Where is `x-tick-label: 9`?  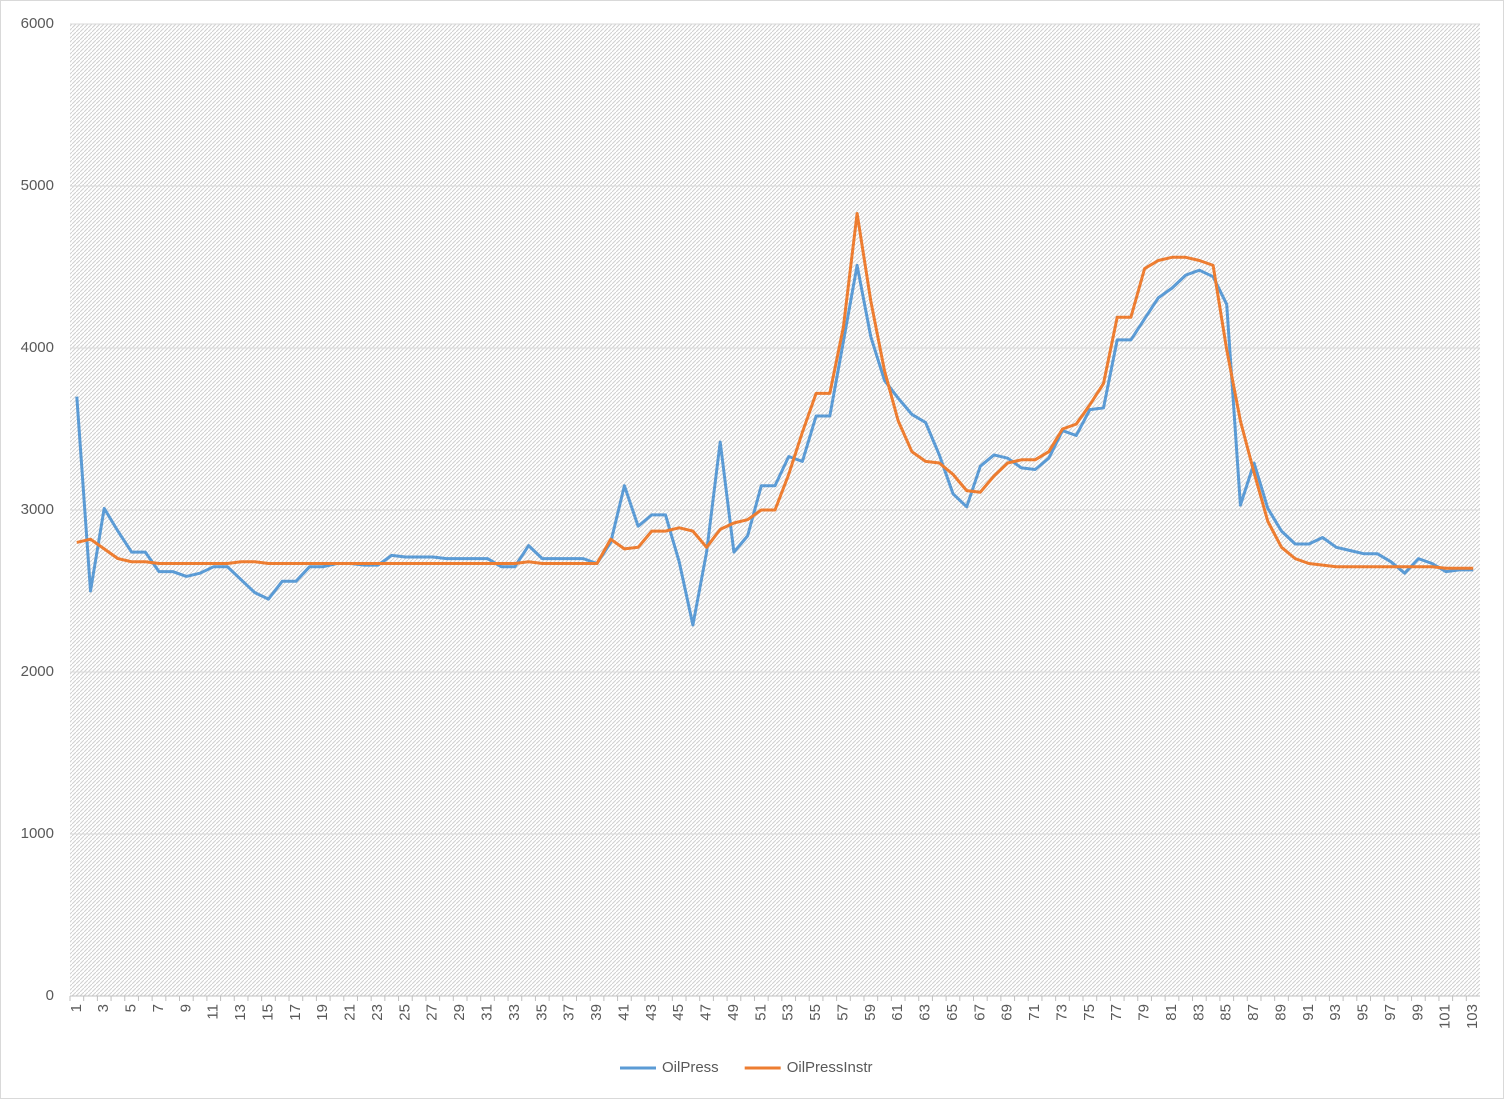 x-tick-label: 9 is located at coordinates (185, 1008).